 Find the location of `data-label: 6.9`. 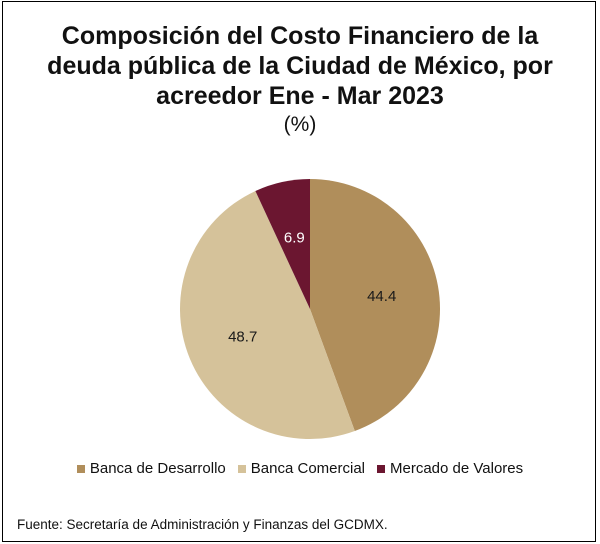

data-label: 6.9 is located at coordinates (294, 237).